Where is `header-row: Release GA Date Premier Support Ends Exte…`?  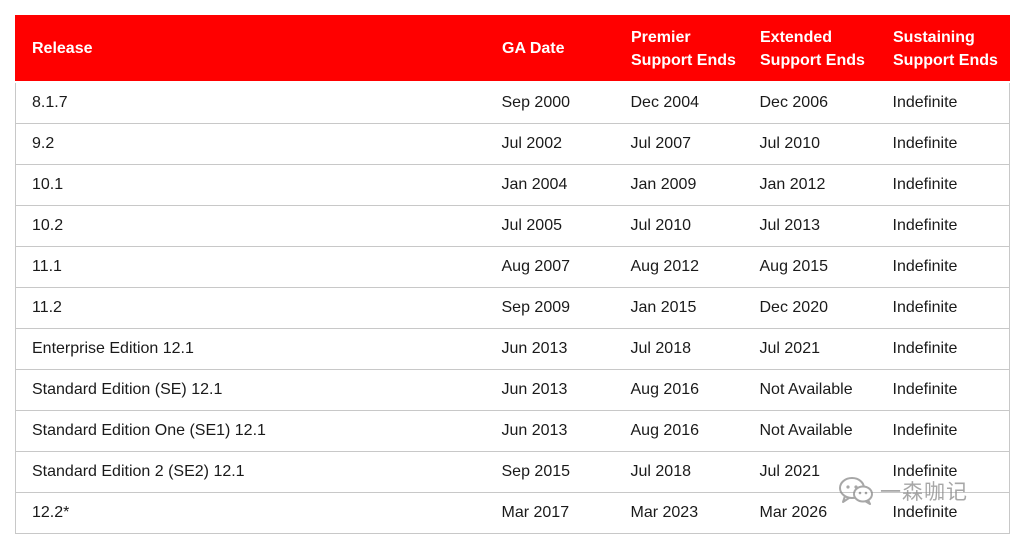
header-row: Release GA Date Premier Support Ends Exte… is located at coordinates (512, 49).